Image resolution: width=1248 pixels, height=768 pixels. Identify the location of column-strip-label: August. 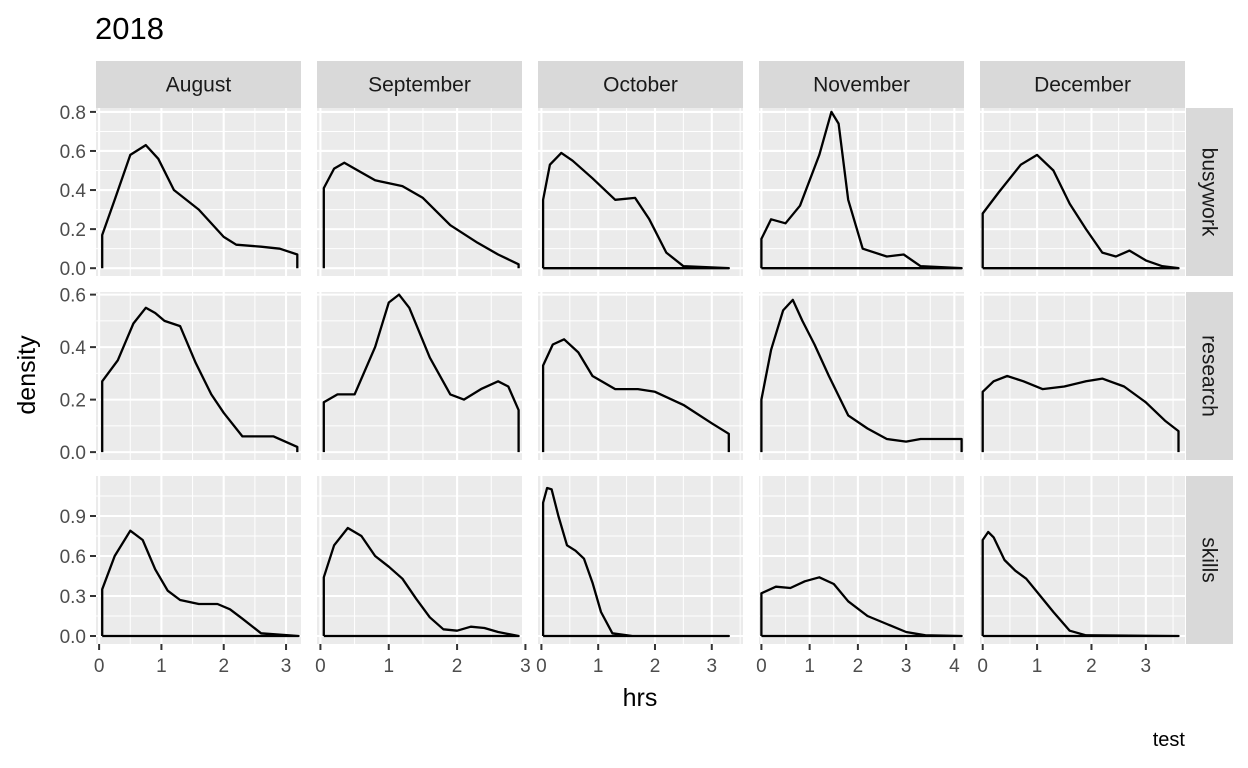
(199, 85).